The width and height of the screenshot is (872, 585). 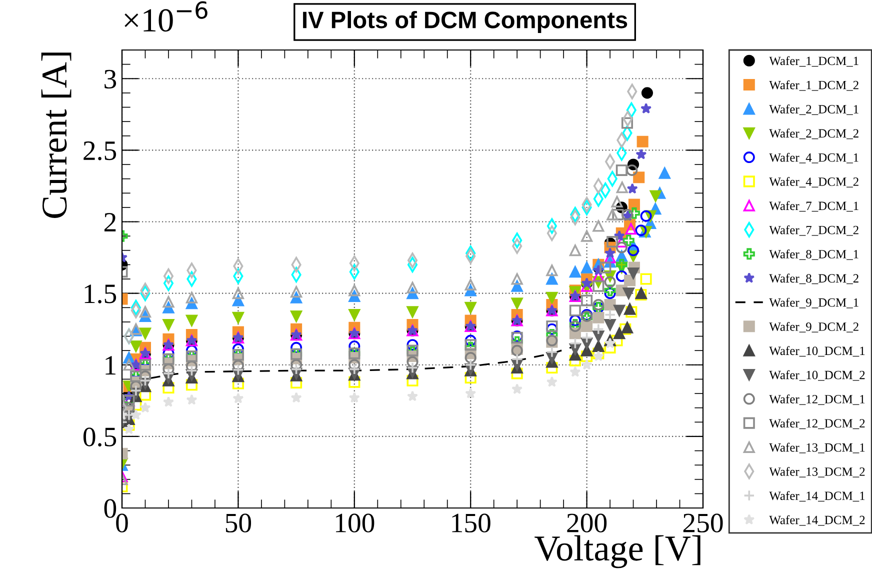 What do you see at coordinates (817, 399) in the screenshot?
I see `legend-label: Wafer_12_DCM_1` at bounding box center [817, 399].